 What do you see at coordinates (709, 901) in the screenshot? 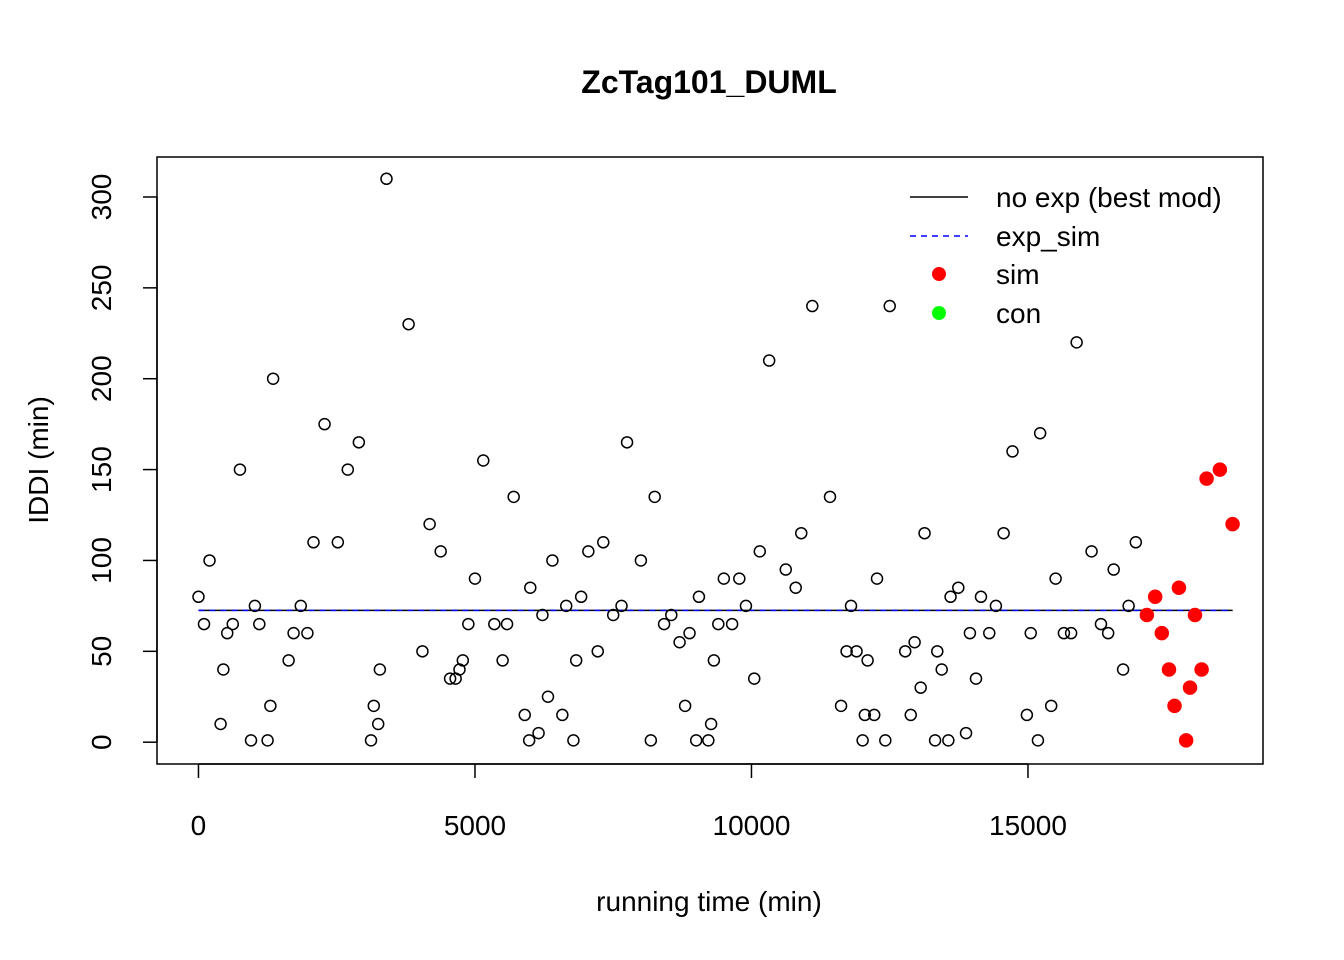
I see `x-axis-label: running time (min)` at bounding box center [709, 901].